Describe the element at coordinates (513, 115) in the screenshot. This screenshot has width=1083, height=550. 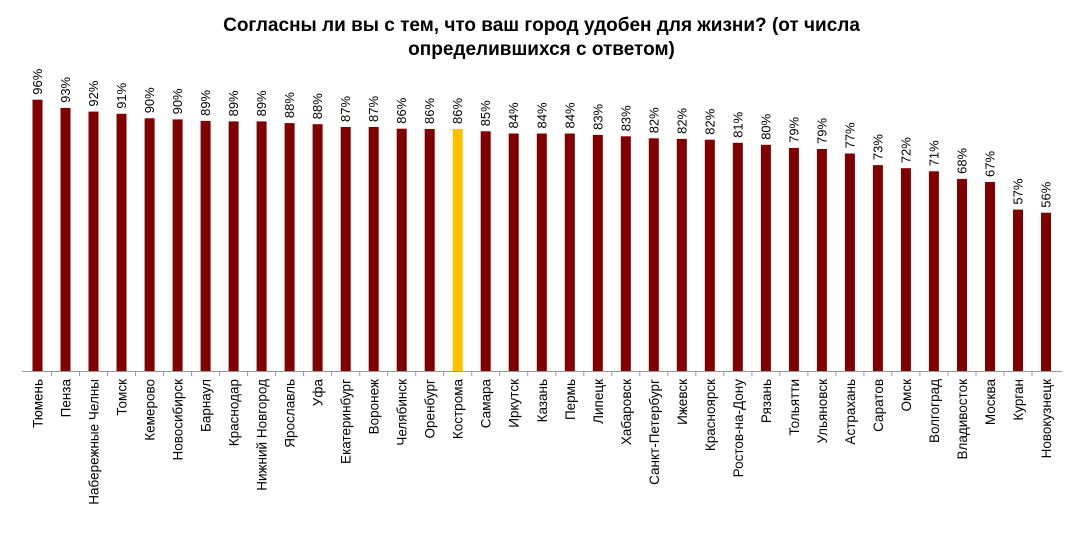
I see `value-label-18: 84%` at that location.